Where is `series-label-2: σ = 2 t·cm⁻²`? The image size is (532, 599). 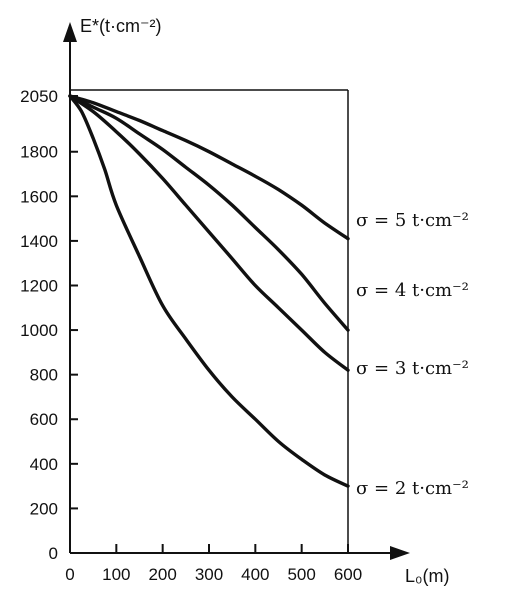 series-label-2: σ = 2 t·cm⁻² is located at coordinates (412, 488).